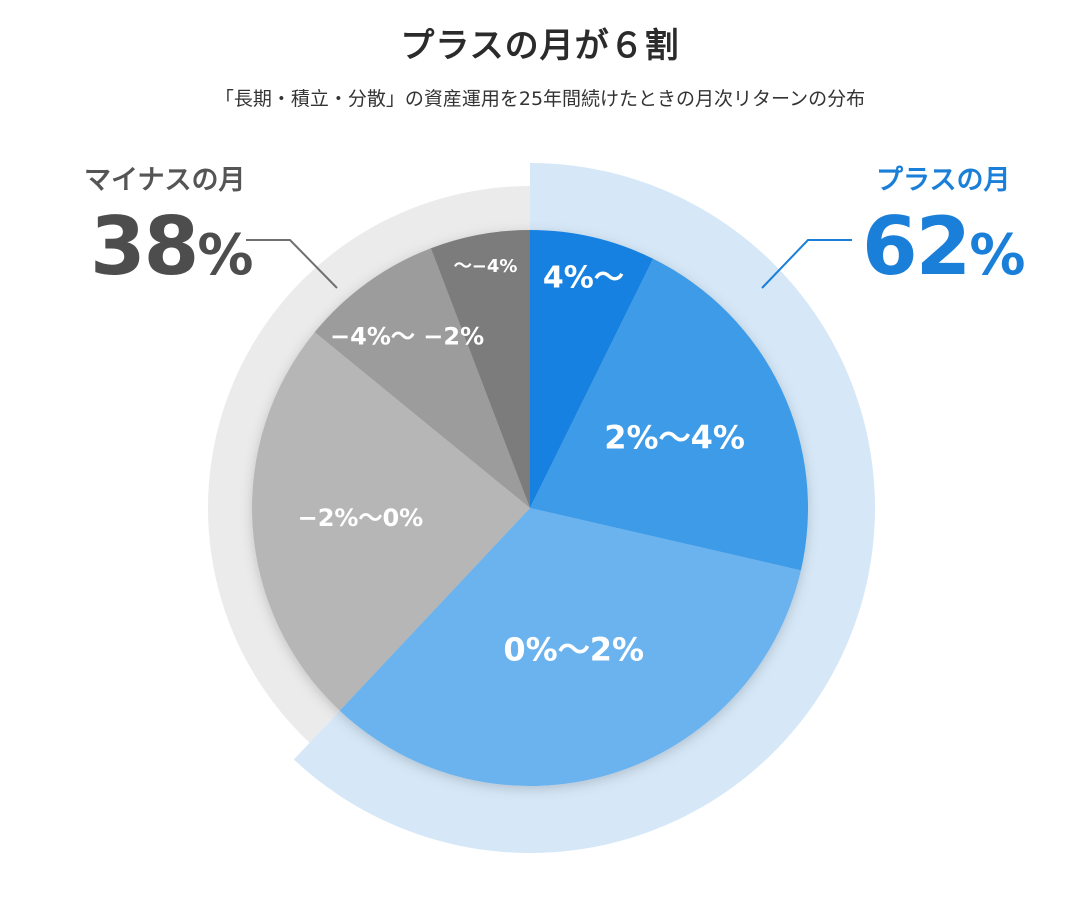 This screenshot has width=1080, height=915. What do you see at coordinates (361, 518) in the screenshot?
I see `slice-label: −2%〜0%` at bounding box center [361, 518].